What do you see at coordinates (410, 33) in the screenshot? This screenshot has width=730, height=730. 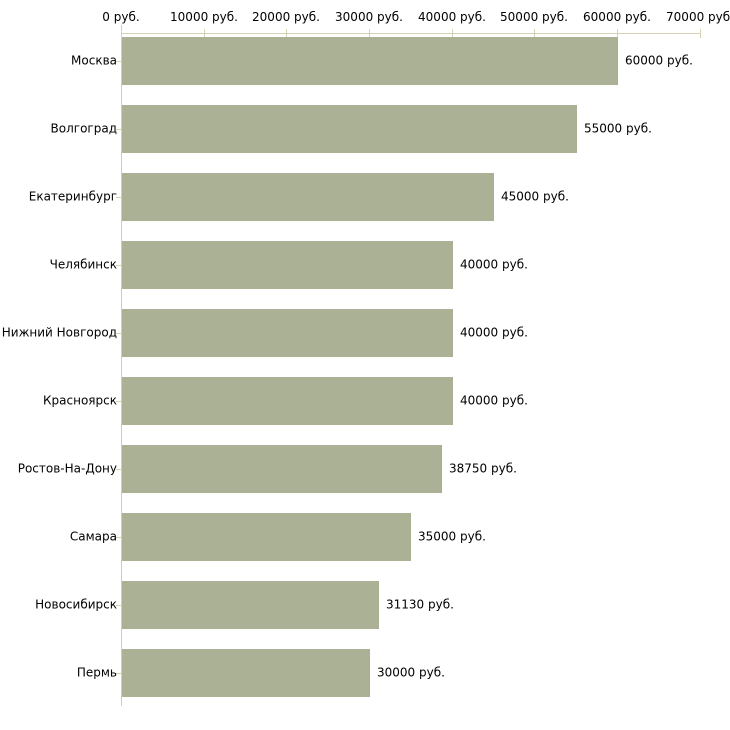 I see `x-axis-line` at bounding box center [410, 33].